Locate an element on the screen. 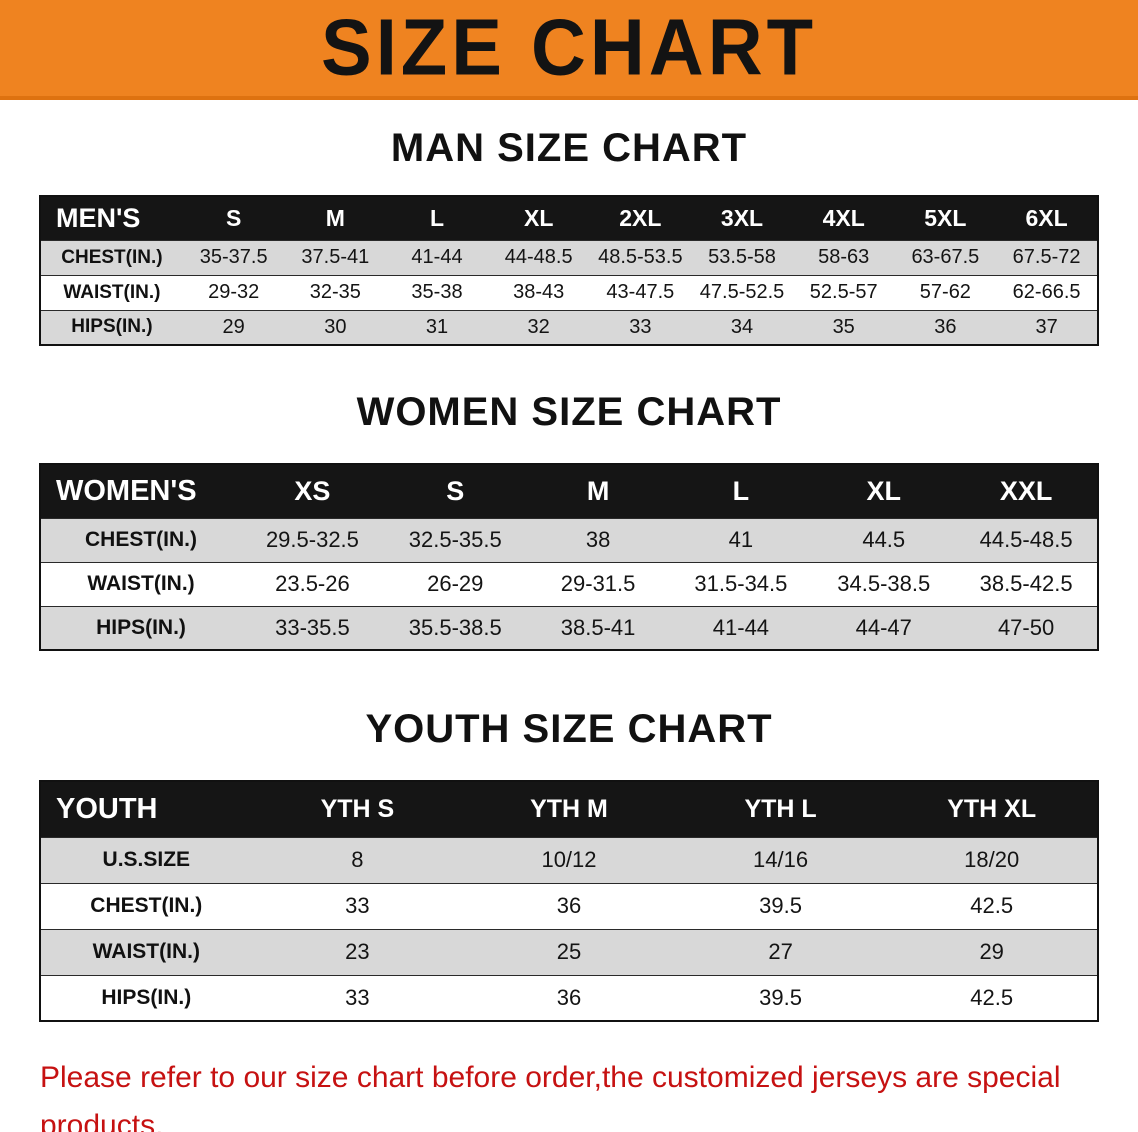 This screenshot has height=1132, width=1138. men-section-heading: MAN SIZE CHART is located at coordinates (569, 148).